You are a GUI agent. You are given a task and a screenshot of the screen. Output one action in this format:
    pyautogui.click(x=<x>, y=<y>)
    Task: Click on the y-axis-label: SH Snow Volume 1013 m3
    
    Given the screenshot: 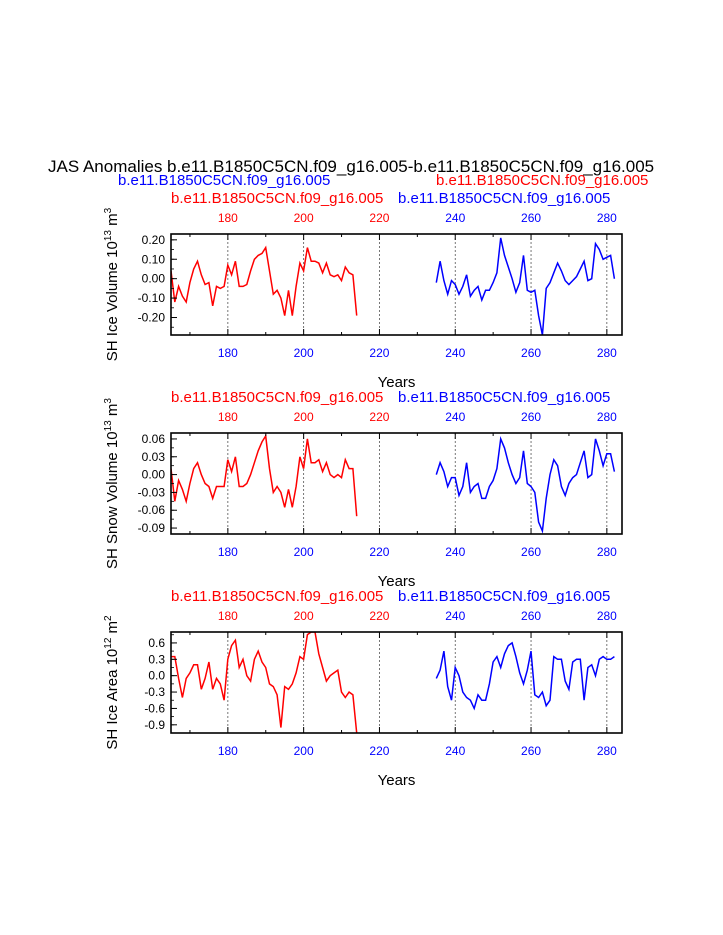 What is the action you would take?
    pyautogui.click(x=112, y=483)
    